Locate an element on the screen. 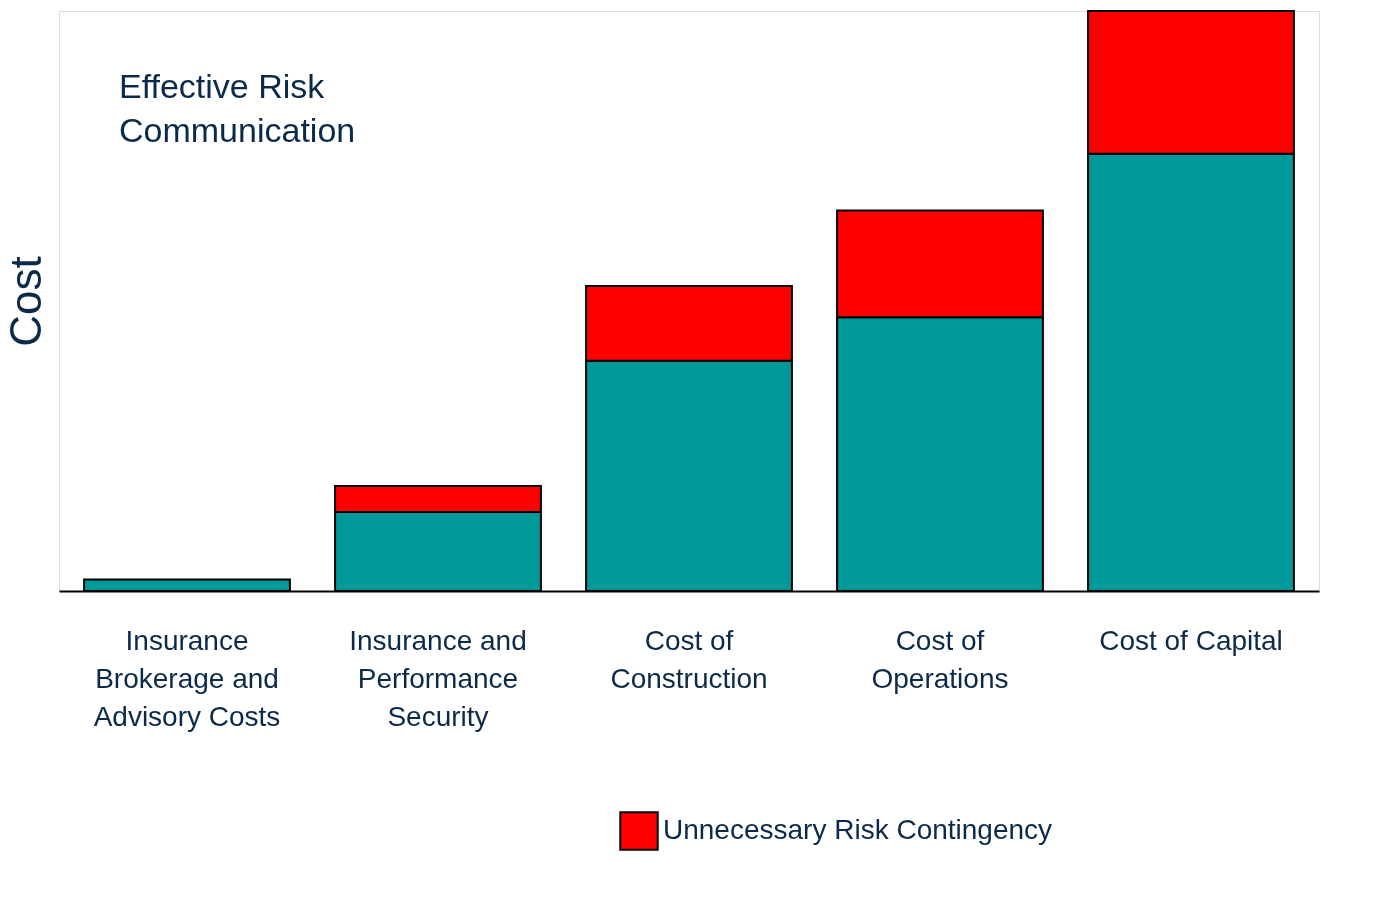 This screenshot has height=900, width=1398. x-tick-label: Insurance Brokerage and Advisory Costs is located at coordinates (187, 678).